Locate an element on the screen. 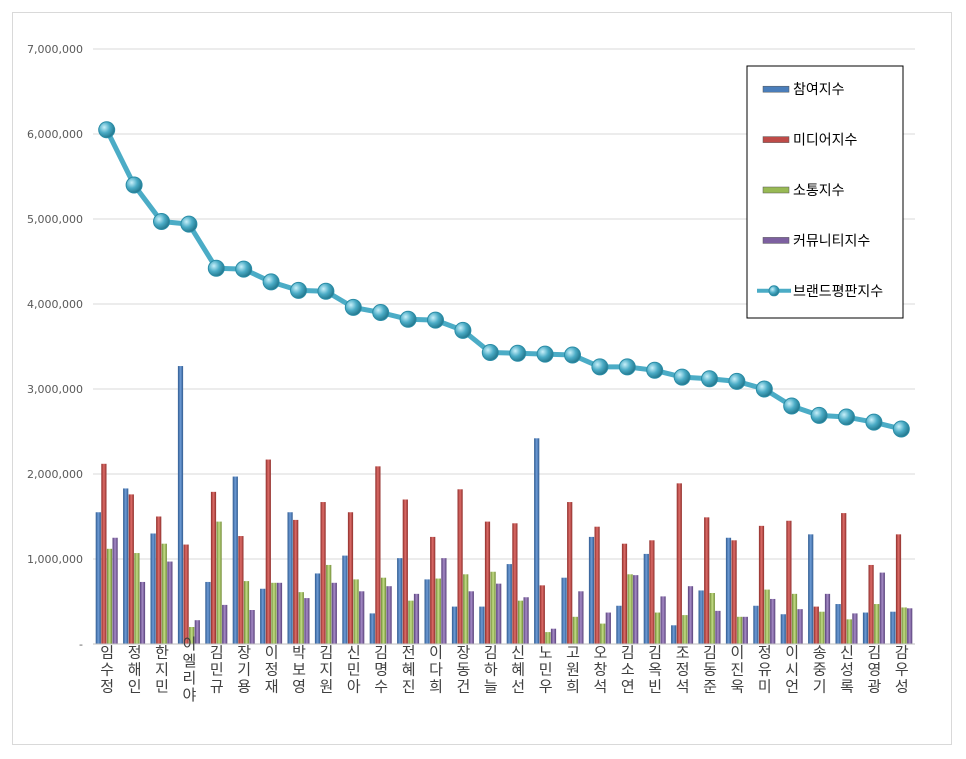  bar-참여지수-김명수 is located at coordinates (372, 628).